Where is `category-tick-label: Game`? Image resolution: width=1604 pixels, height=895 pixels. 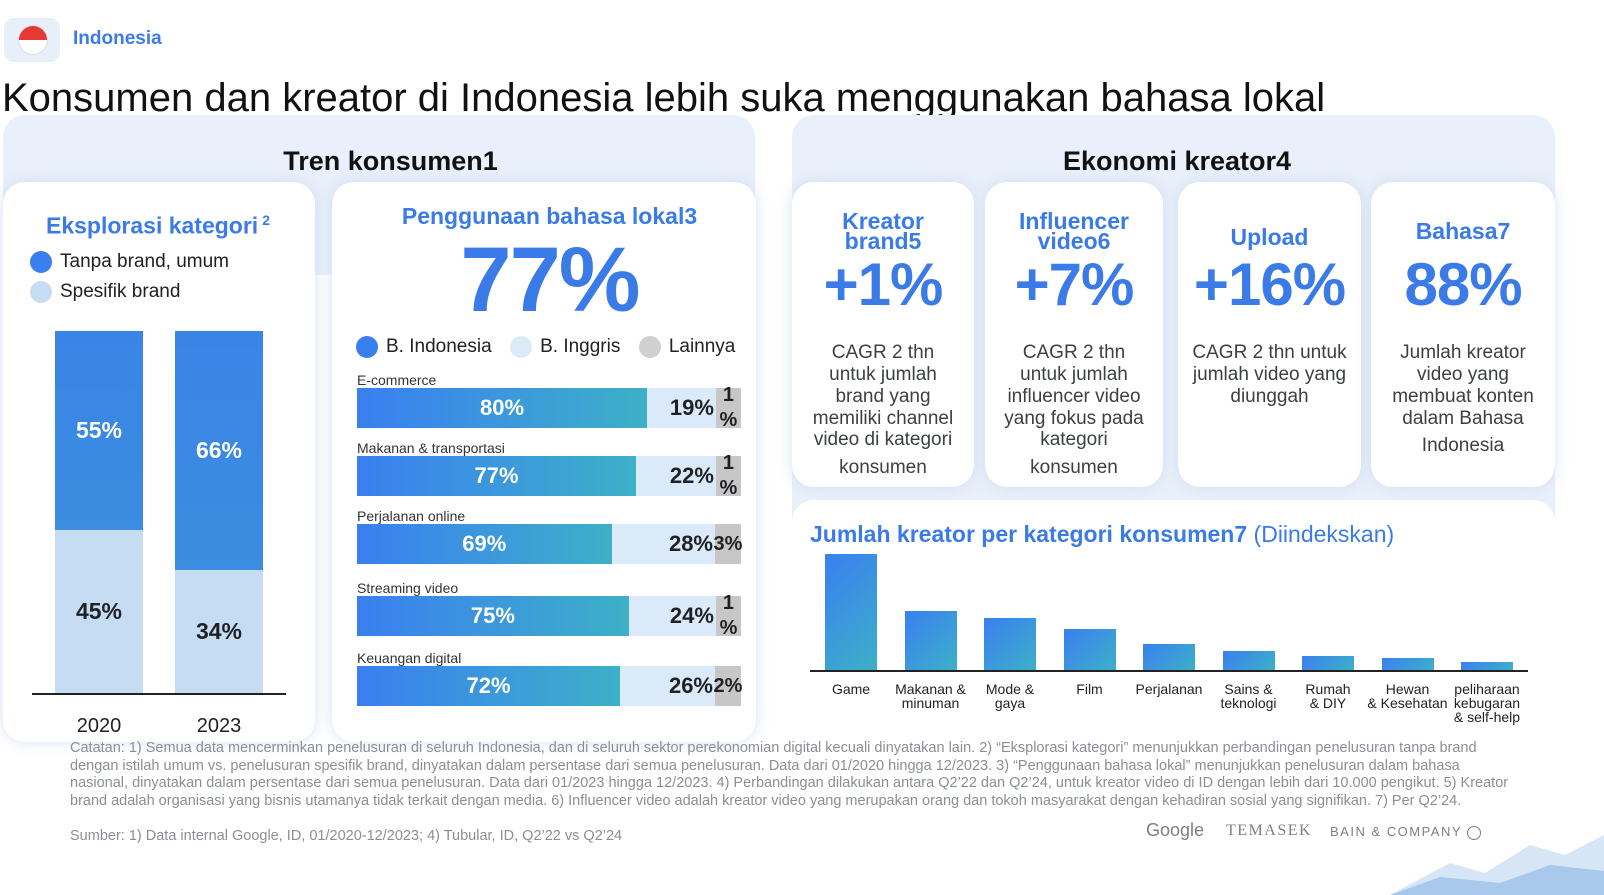
category-tick-label: Game is located at coordinates (851, 689).